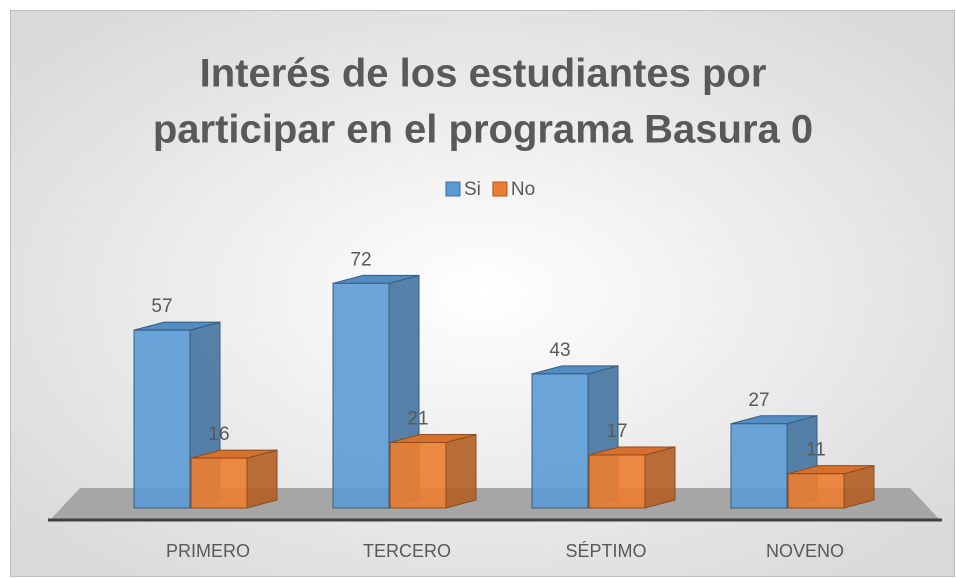  What do you see at coordinates (816, 450) in the screenshot?
I see `data-label: 11` at bounding box center [816, 450].